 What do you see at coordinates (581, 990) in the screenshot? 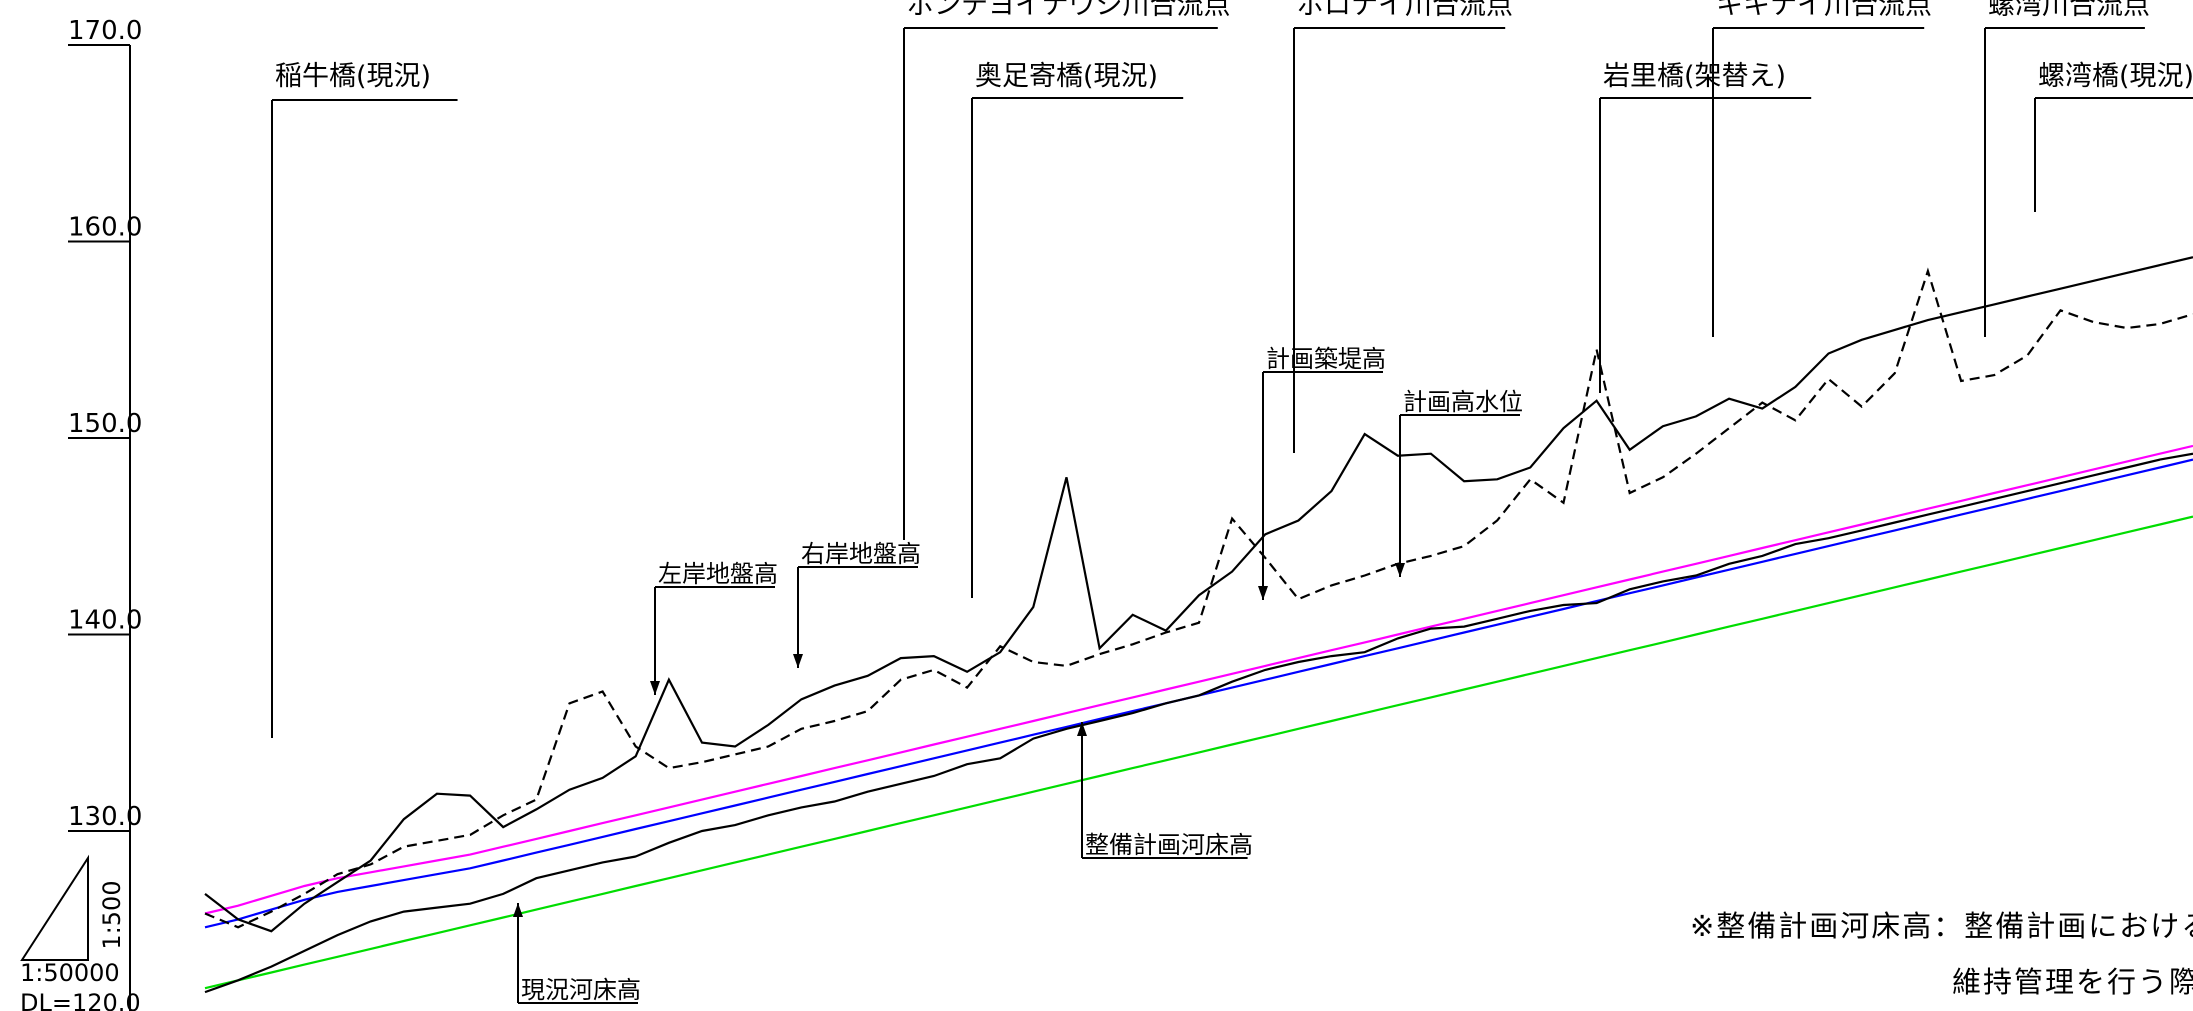
I see `annotation-label: 現況河床高` at bounding box center [581, 990].